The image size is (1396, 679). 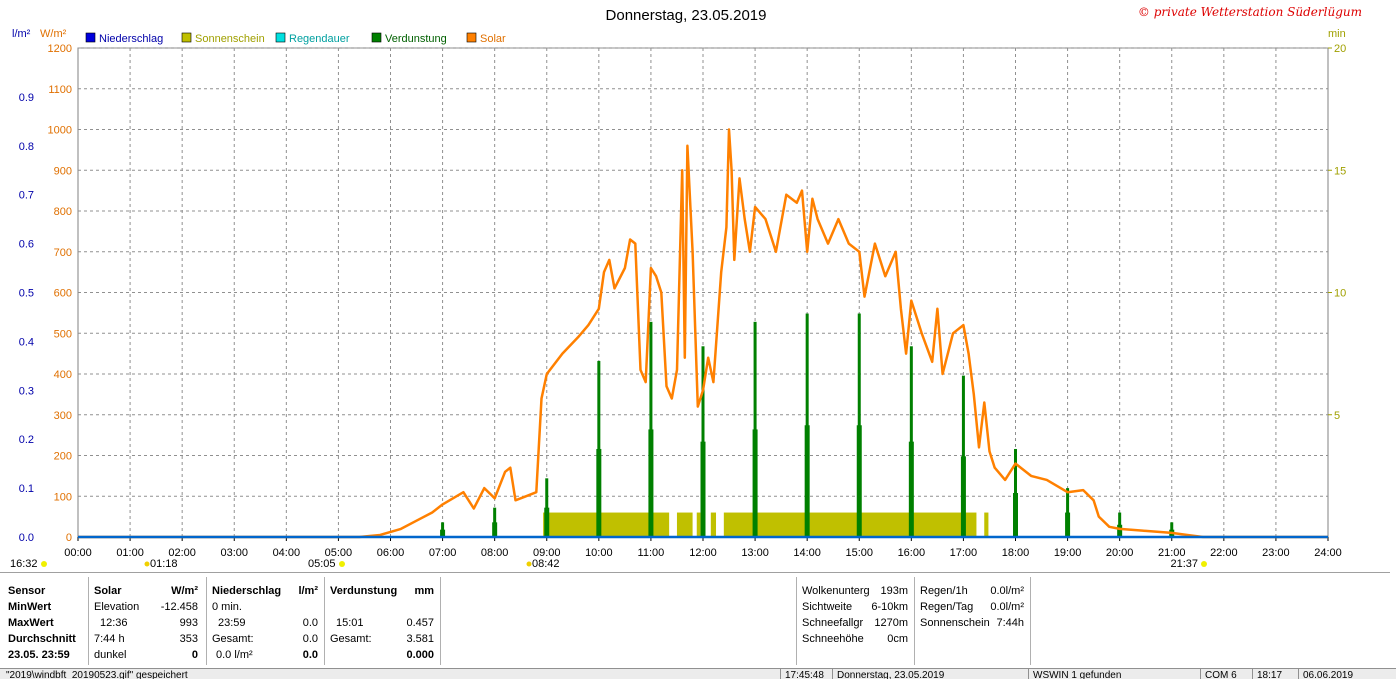 I want to click on left-tick-label-9: 0.9, so click(x=26, y=98).